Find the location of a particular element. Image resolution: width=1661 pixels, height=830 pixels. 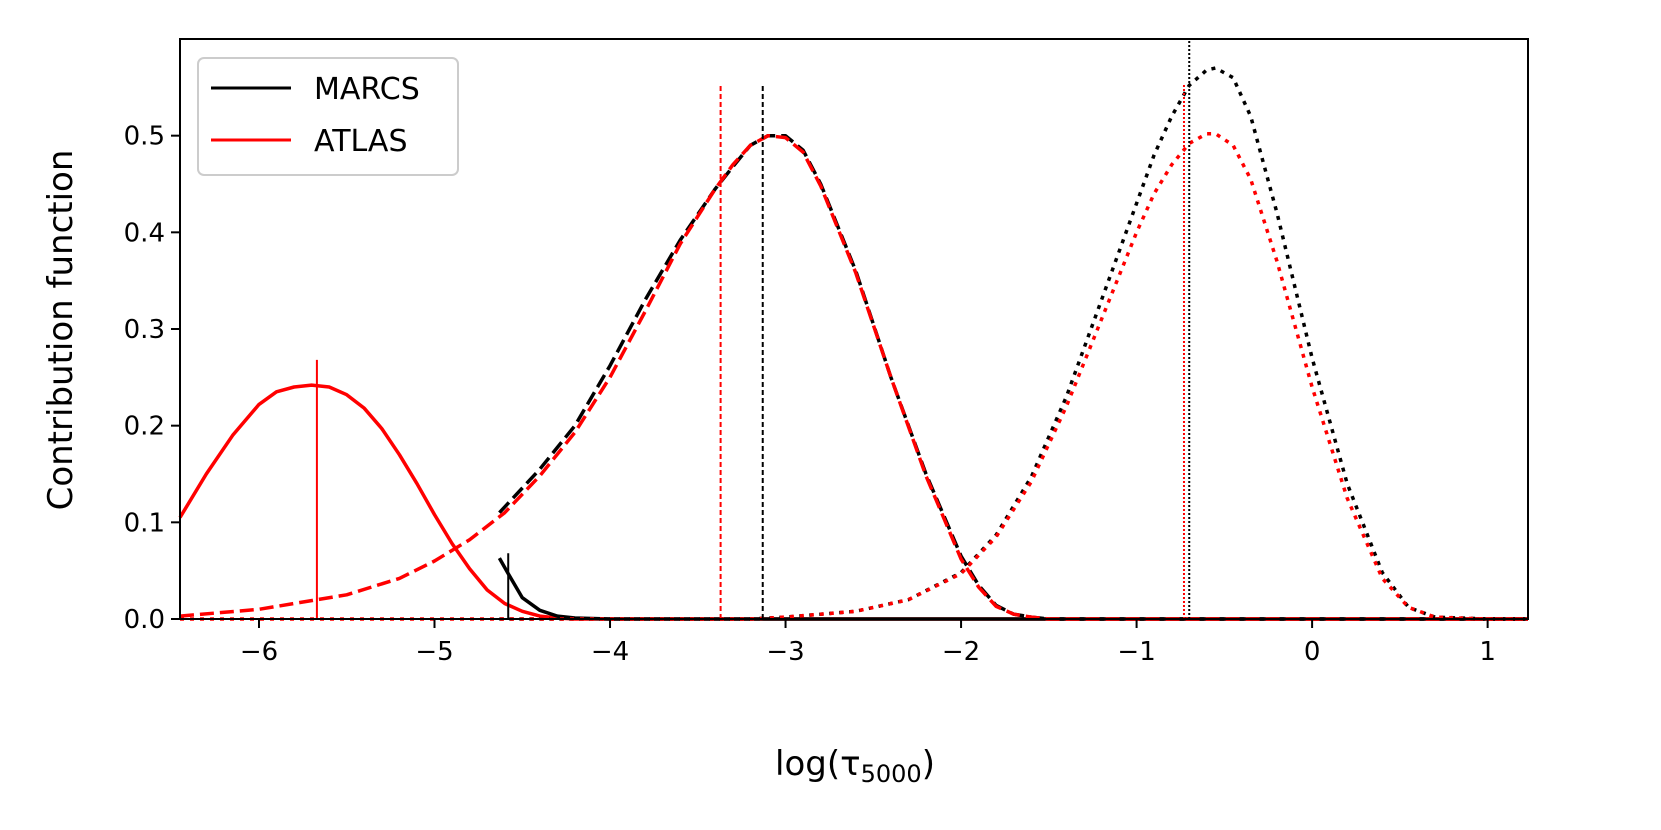

y-tick-label-4: 0.4 is located at coordinates (144, 233).